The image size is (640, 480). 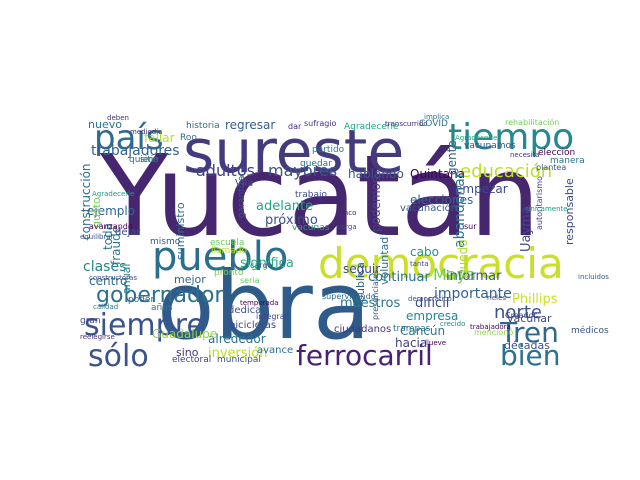 What do you see at coordinates (116, 245) in the screenshot?
I see `cloud-word: fraude` at bounding box center [116, 245].